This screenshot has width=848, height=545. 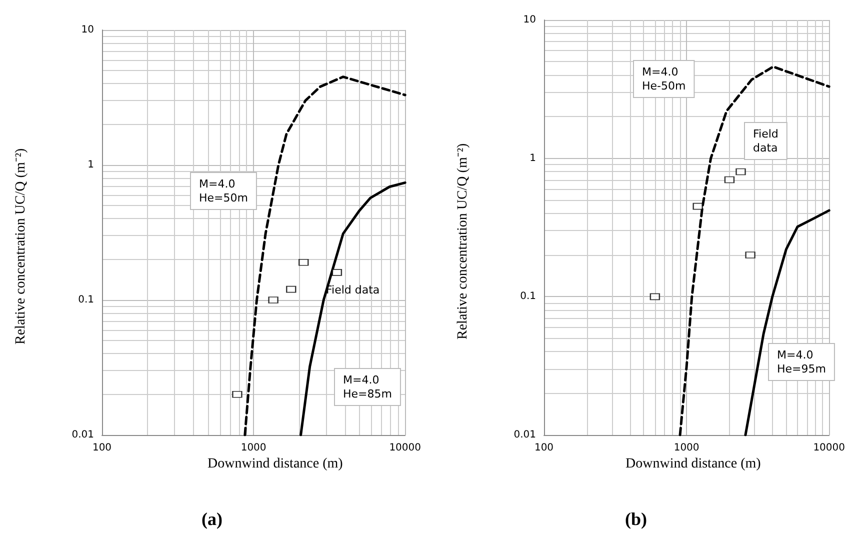 What do you see at coordinates (367, 387) in the screenshot?
I see `annotation: M=4.0 He=85m` at bounding box center [367, 387].